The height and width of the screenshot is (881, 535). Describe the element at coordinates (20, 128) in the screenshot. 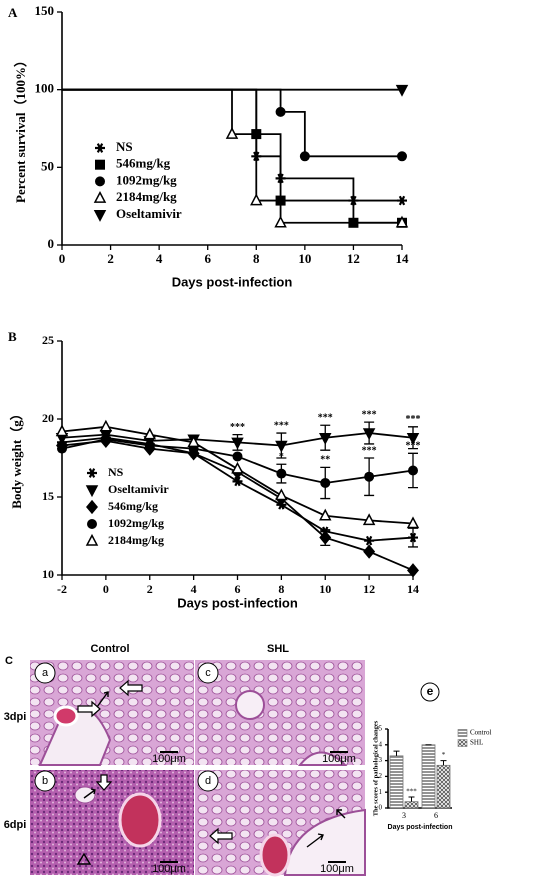

I see `y-axis-label: Percent survival（100%）` at that location.